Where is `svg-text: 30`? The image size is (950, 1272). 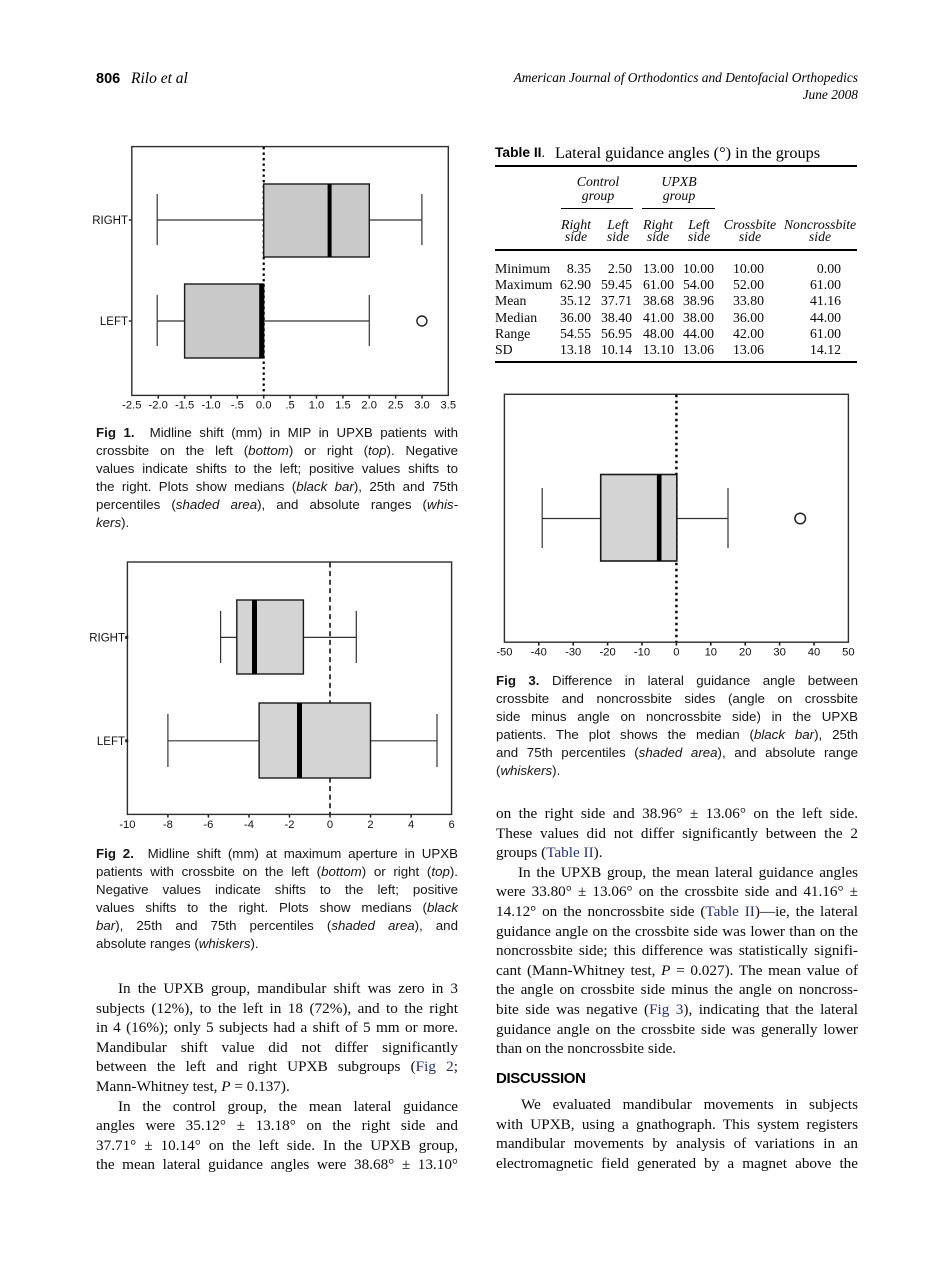 svg-text: 30 is located at coordinates (779, 652).